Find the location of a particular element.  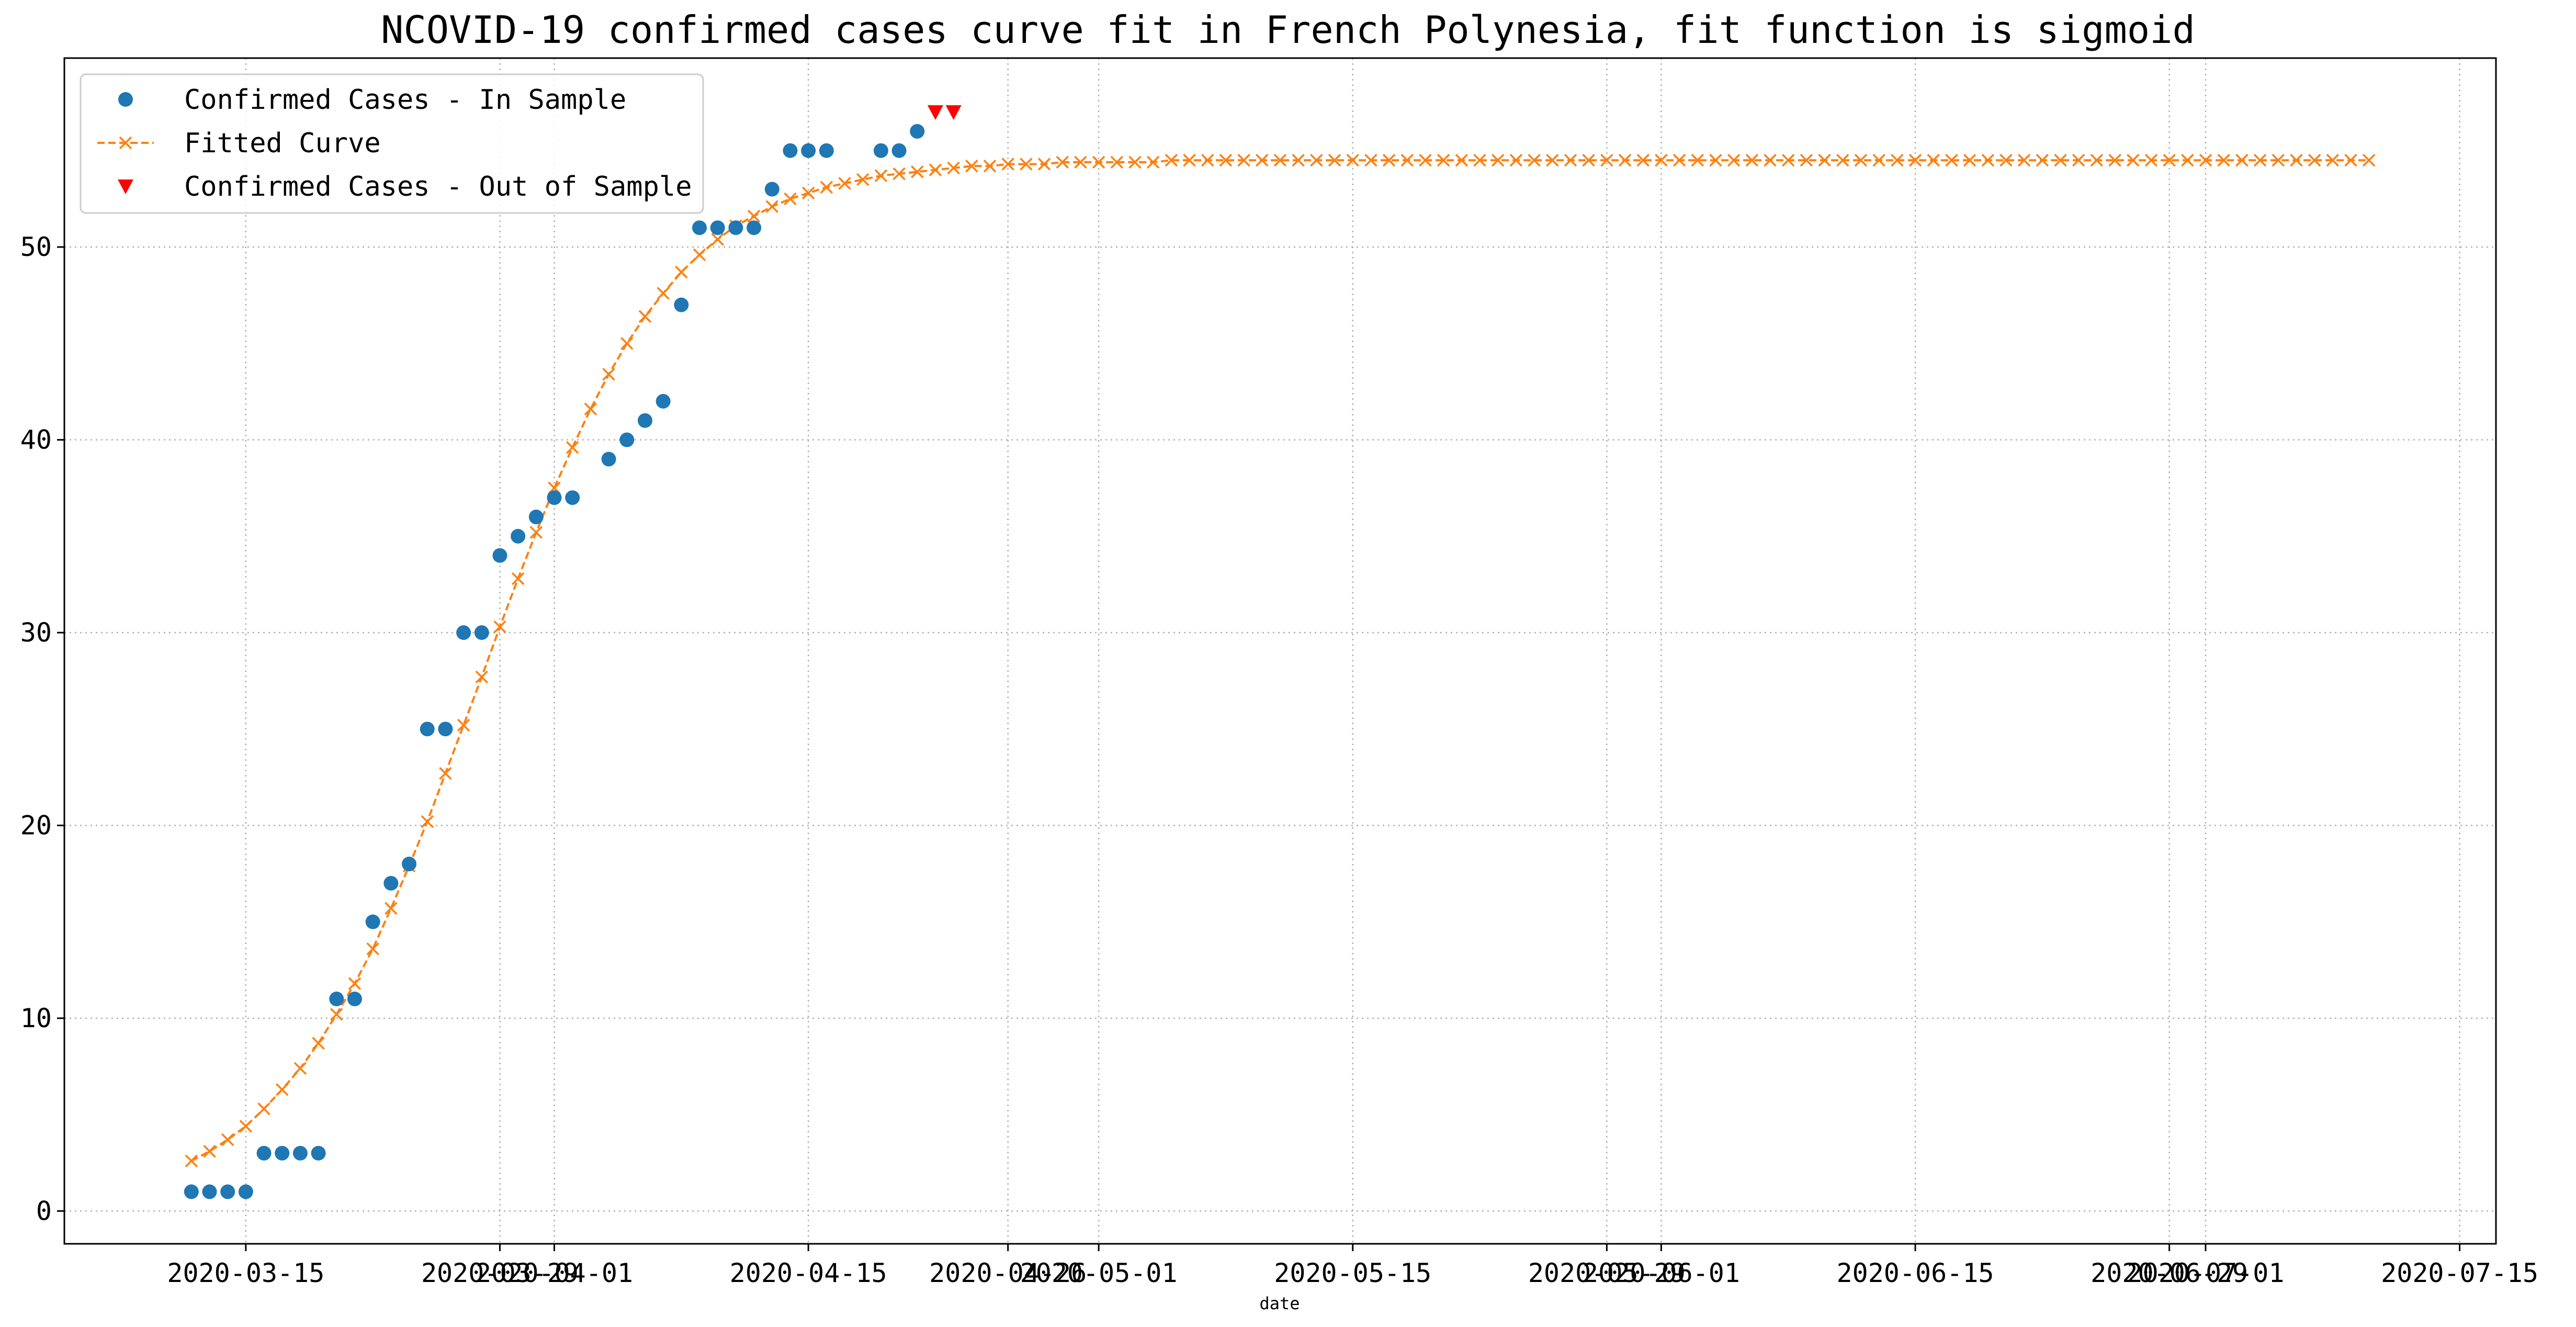

x-tick-label: 2020-03-15 is located at coordinates (245, 1273).